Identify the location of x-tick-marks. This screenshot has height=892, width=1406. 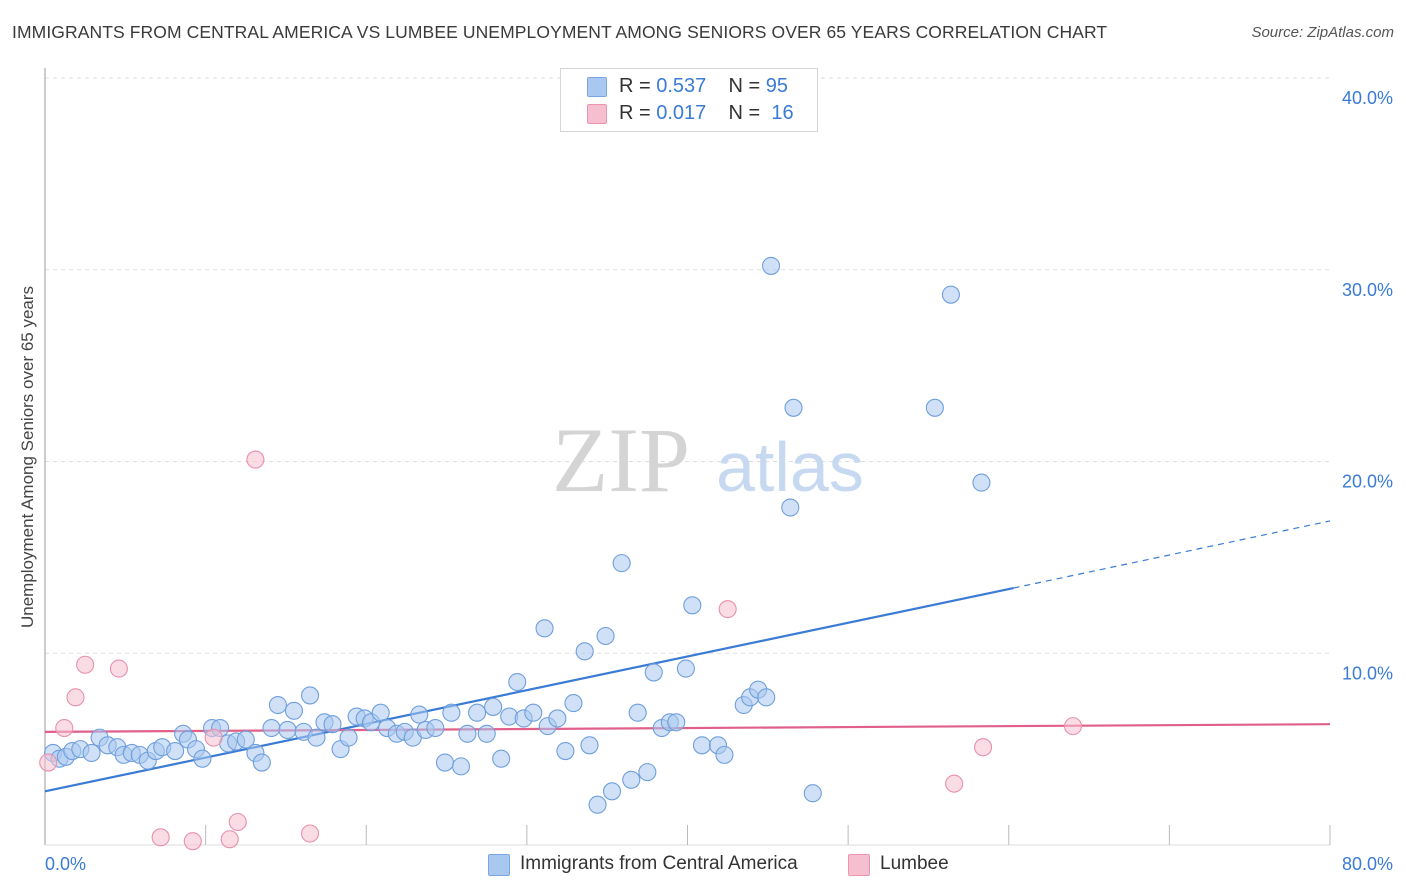
(768, 835).